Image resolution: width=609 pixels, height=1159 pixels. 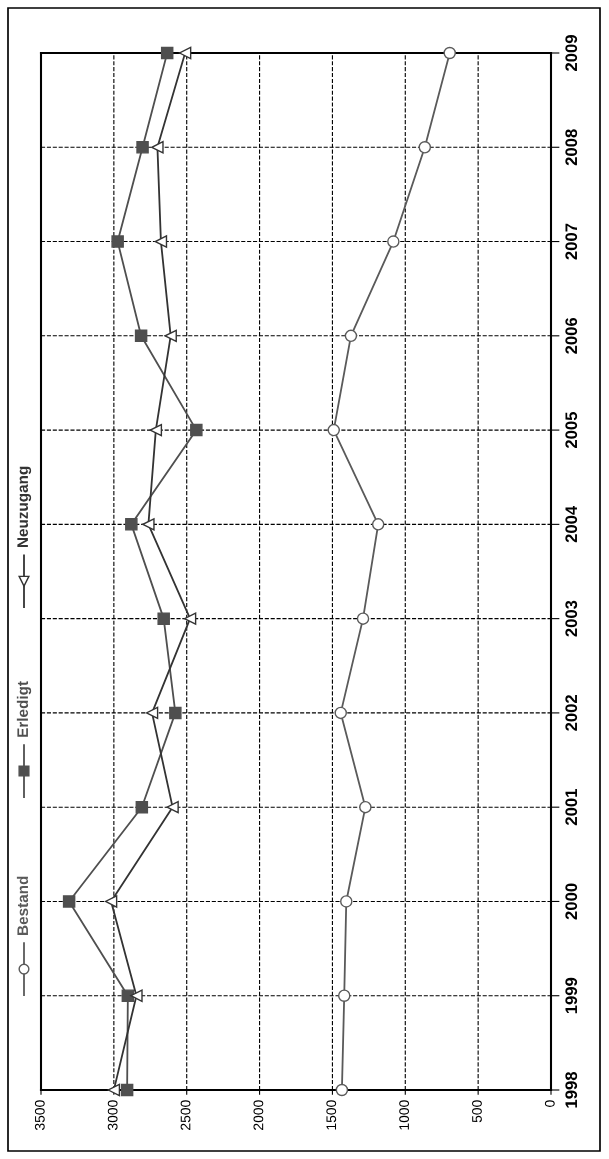 I want to click on y-tick-label: 2002, so click(x=571, y=713).